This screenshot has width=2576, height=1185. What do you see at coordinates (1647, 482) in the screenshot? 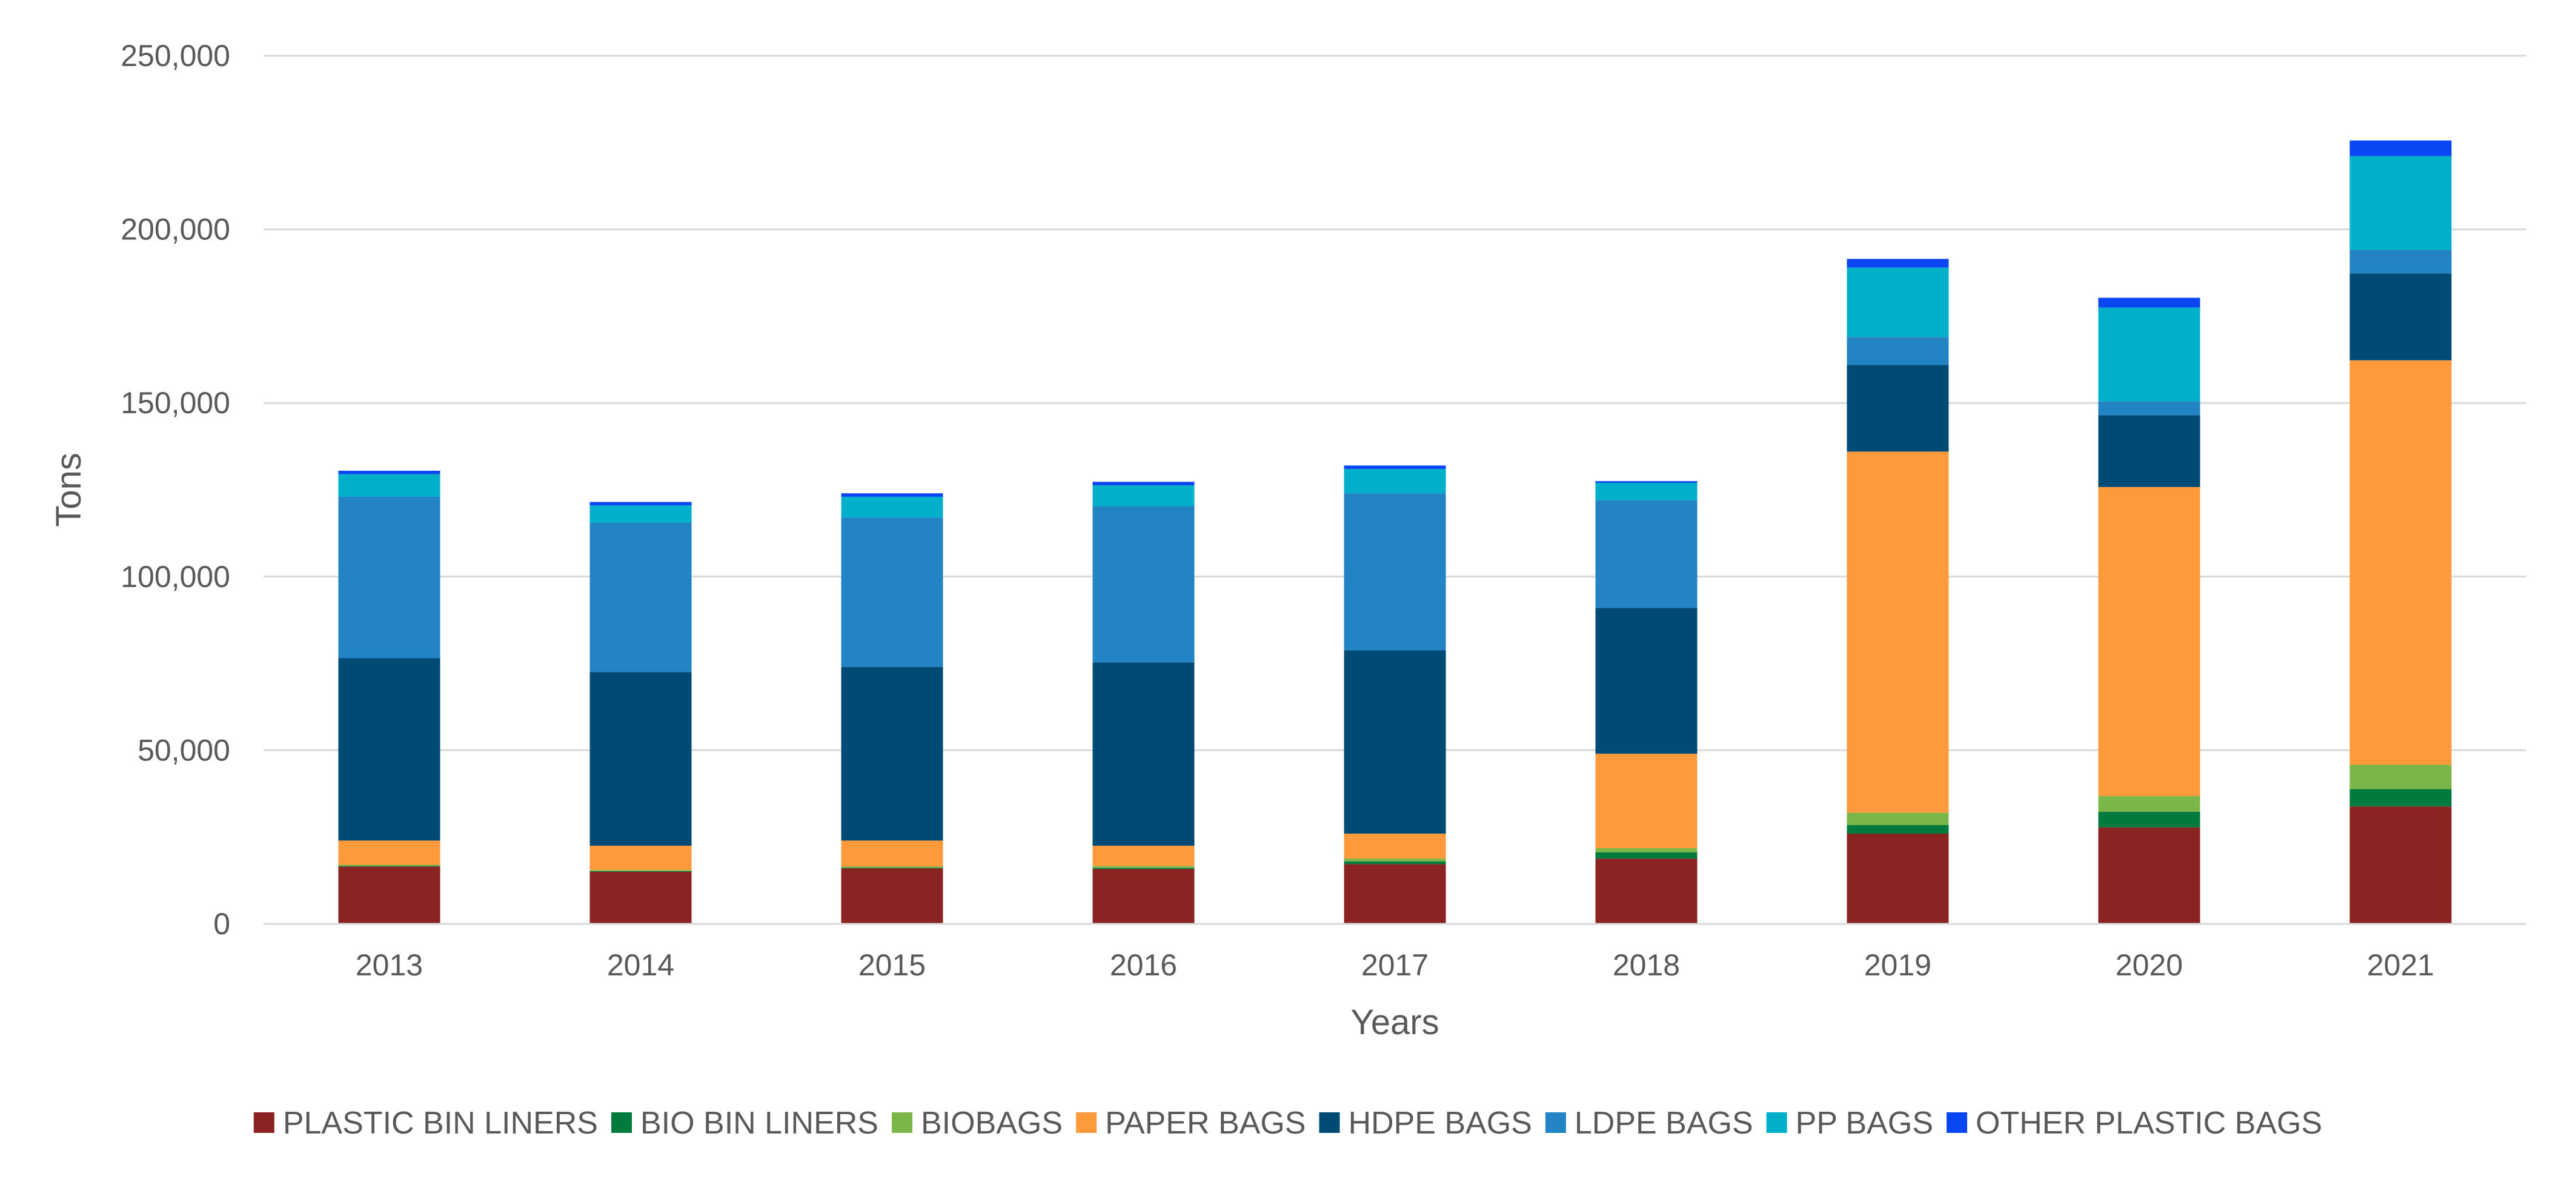
I see `bar-segment-other-plastic-bags-2018` at bounding box center [1647, 482].